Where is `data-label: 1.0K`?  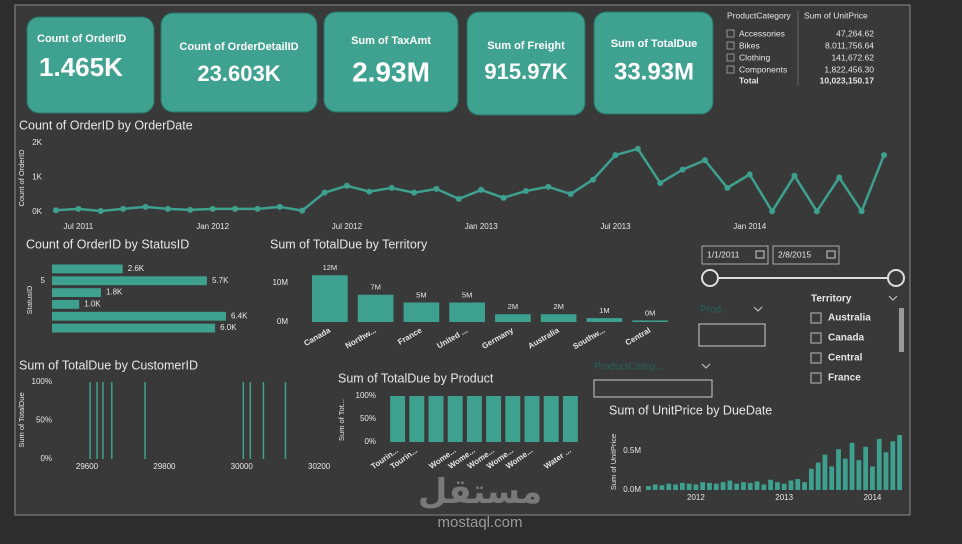 data-label: 1.0K is located at coordinates (92, 304).